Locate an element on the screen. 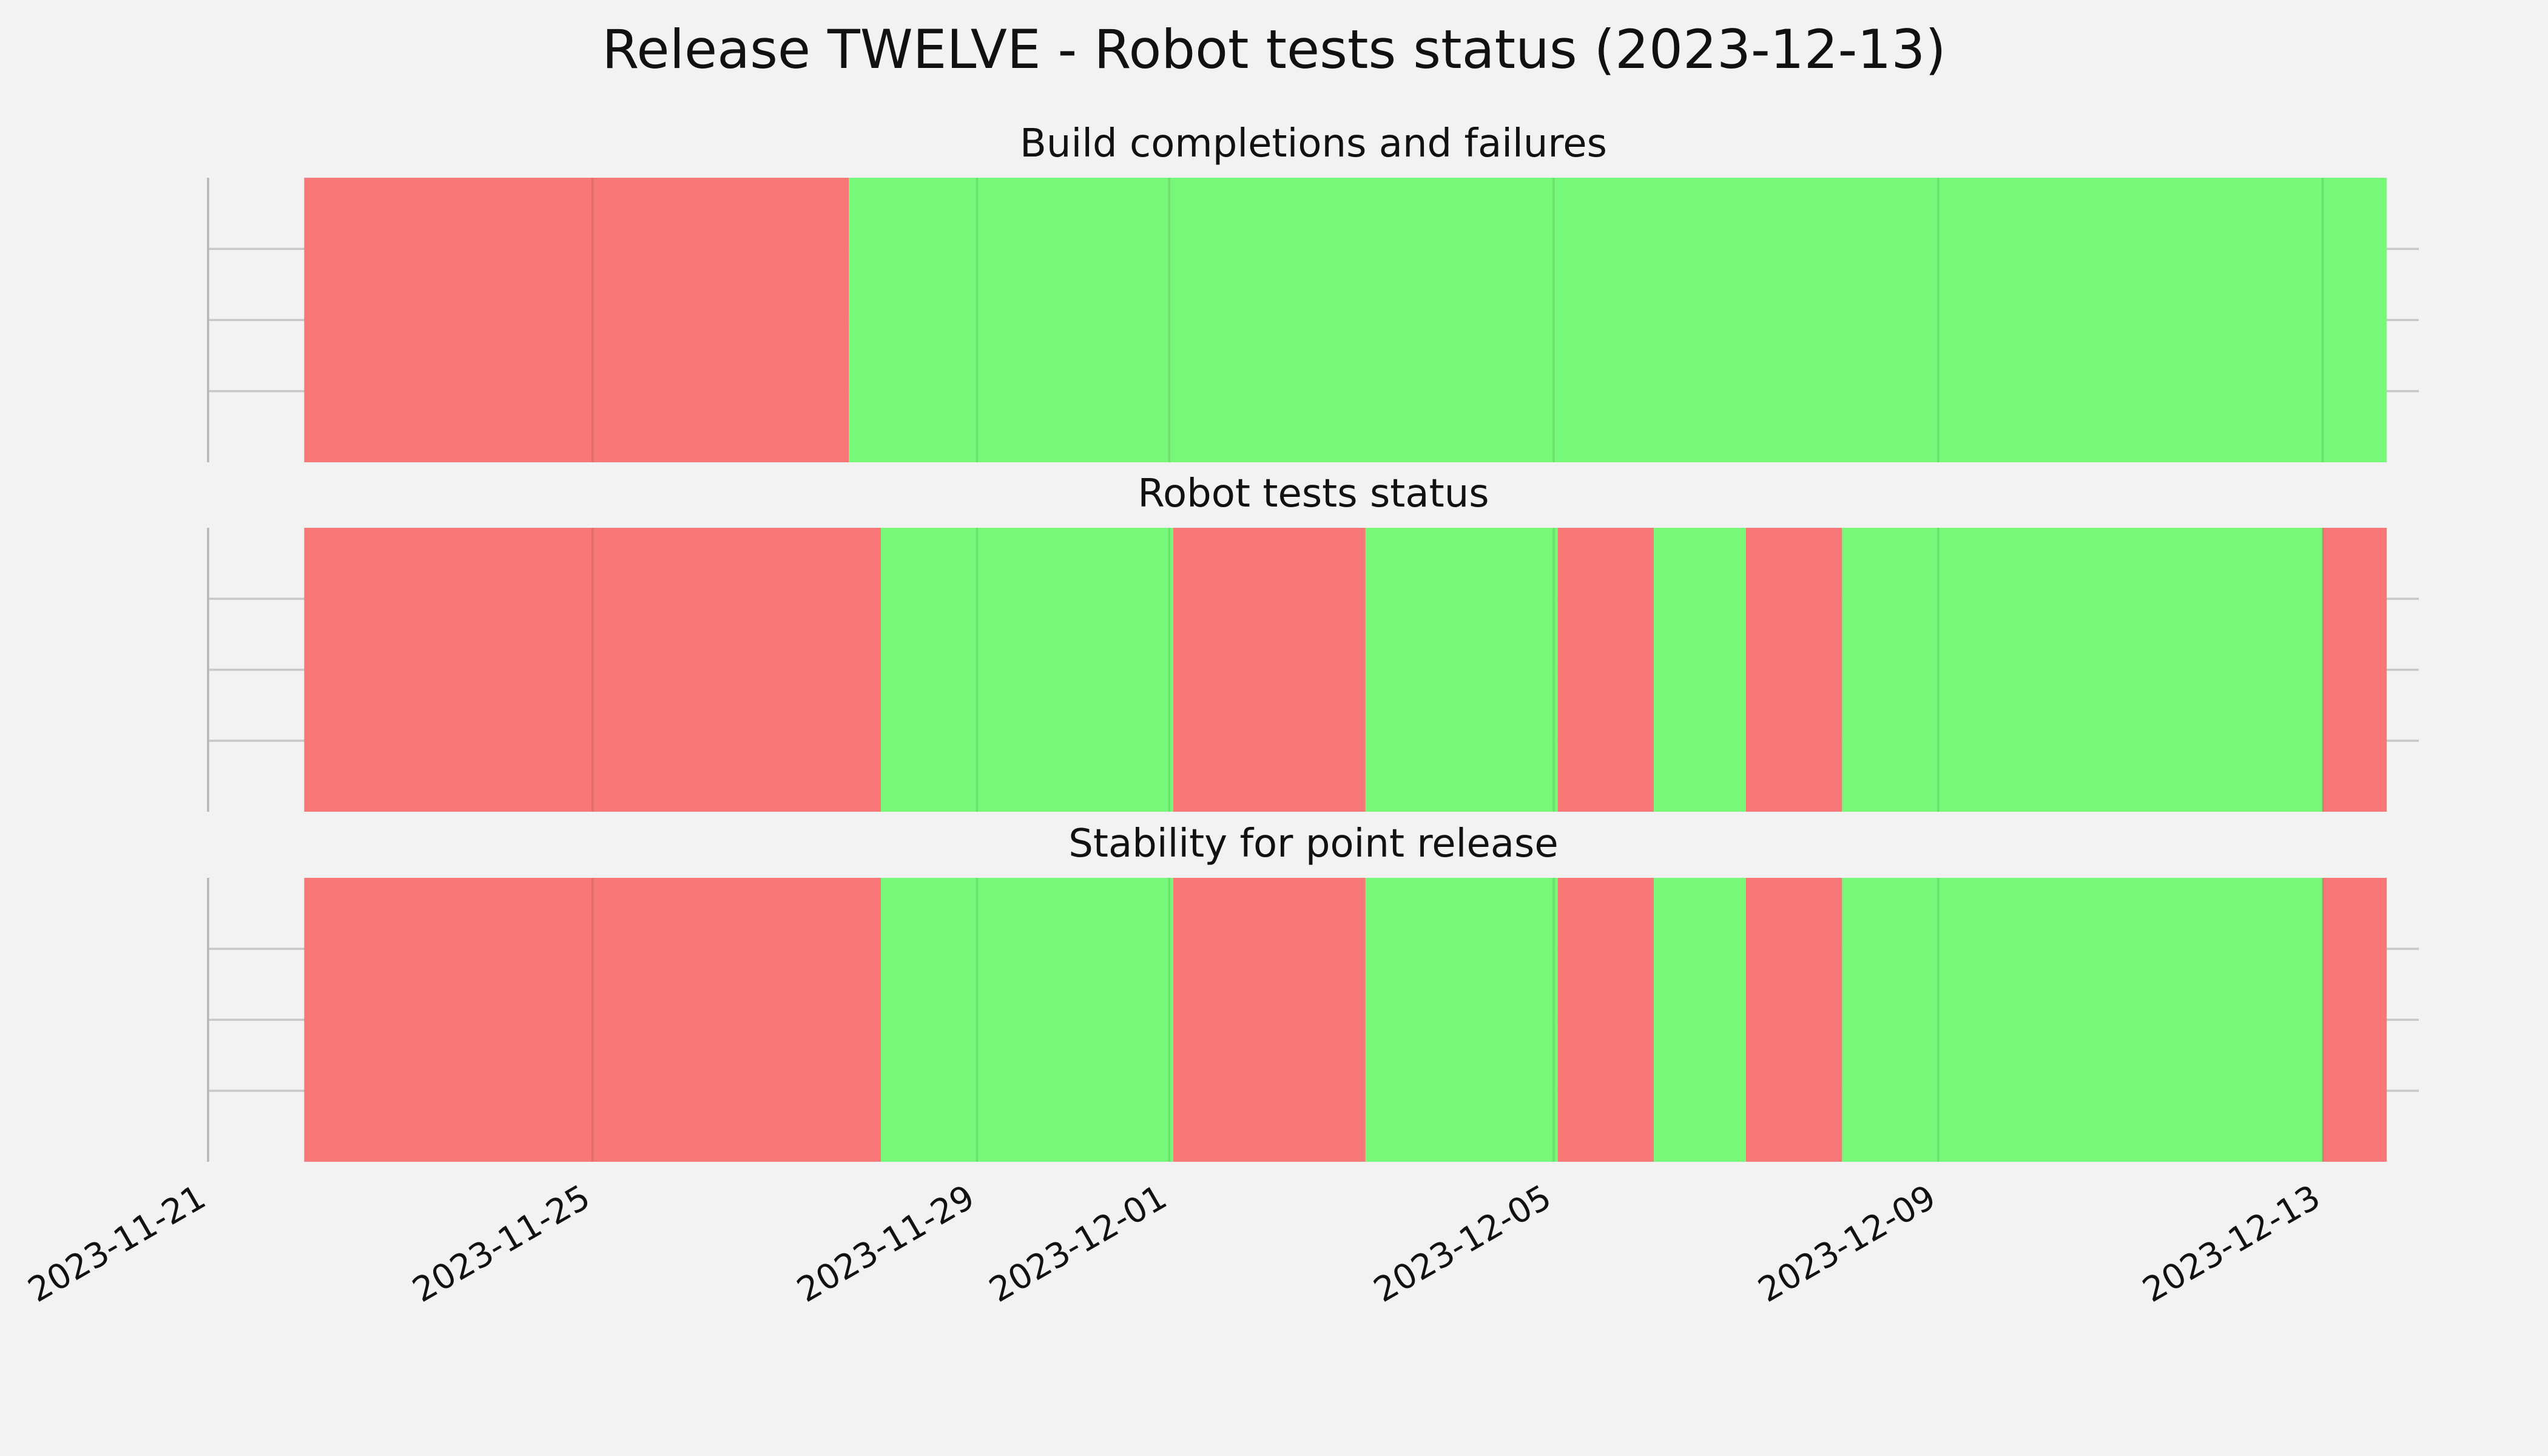 This screenshot has width=2548, height=1456. panel-title: Robot tests status is located at coordinates (1313, 493).